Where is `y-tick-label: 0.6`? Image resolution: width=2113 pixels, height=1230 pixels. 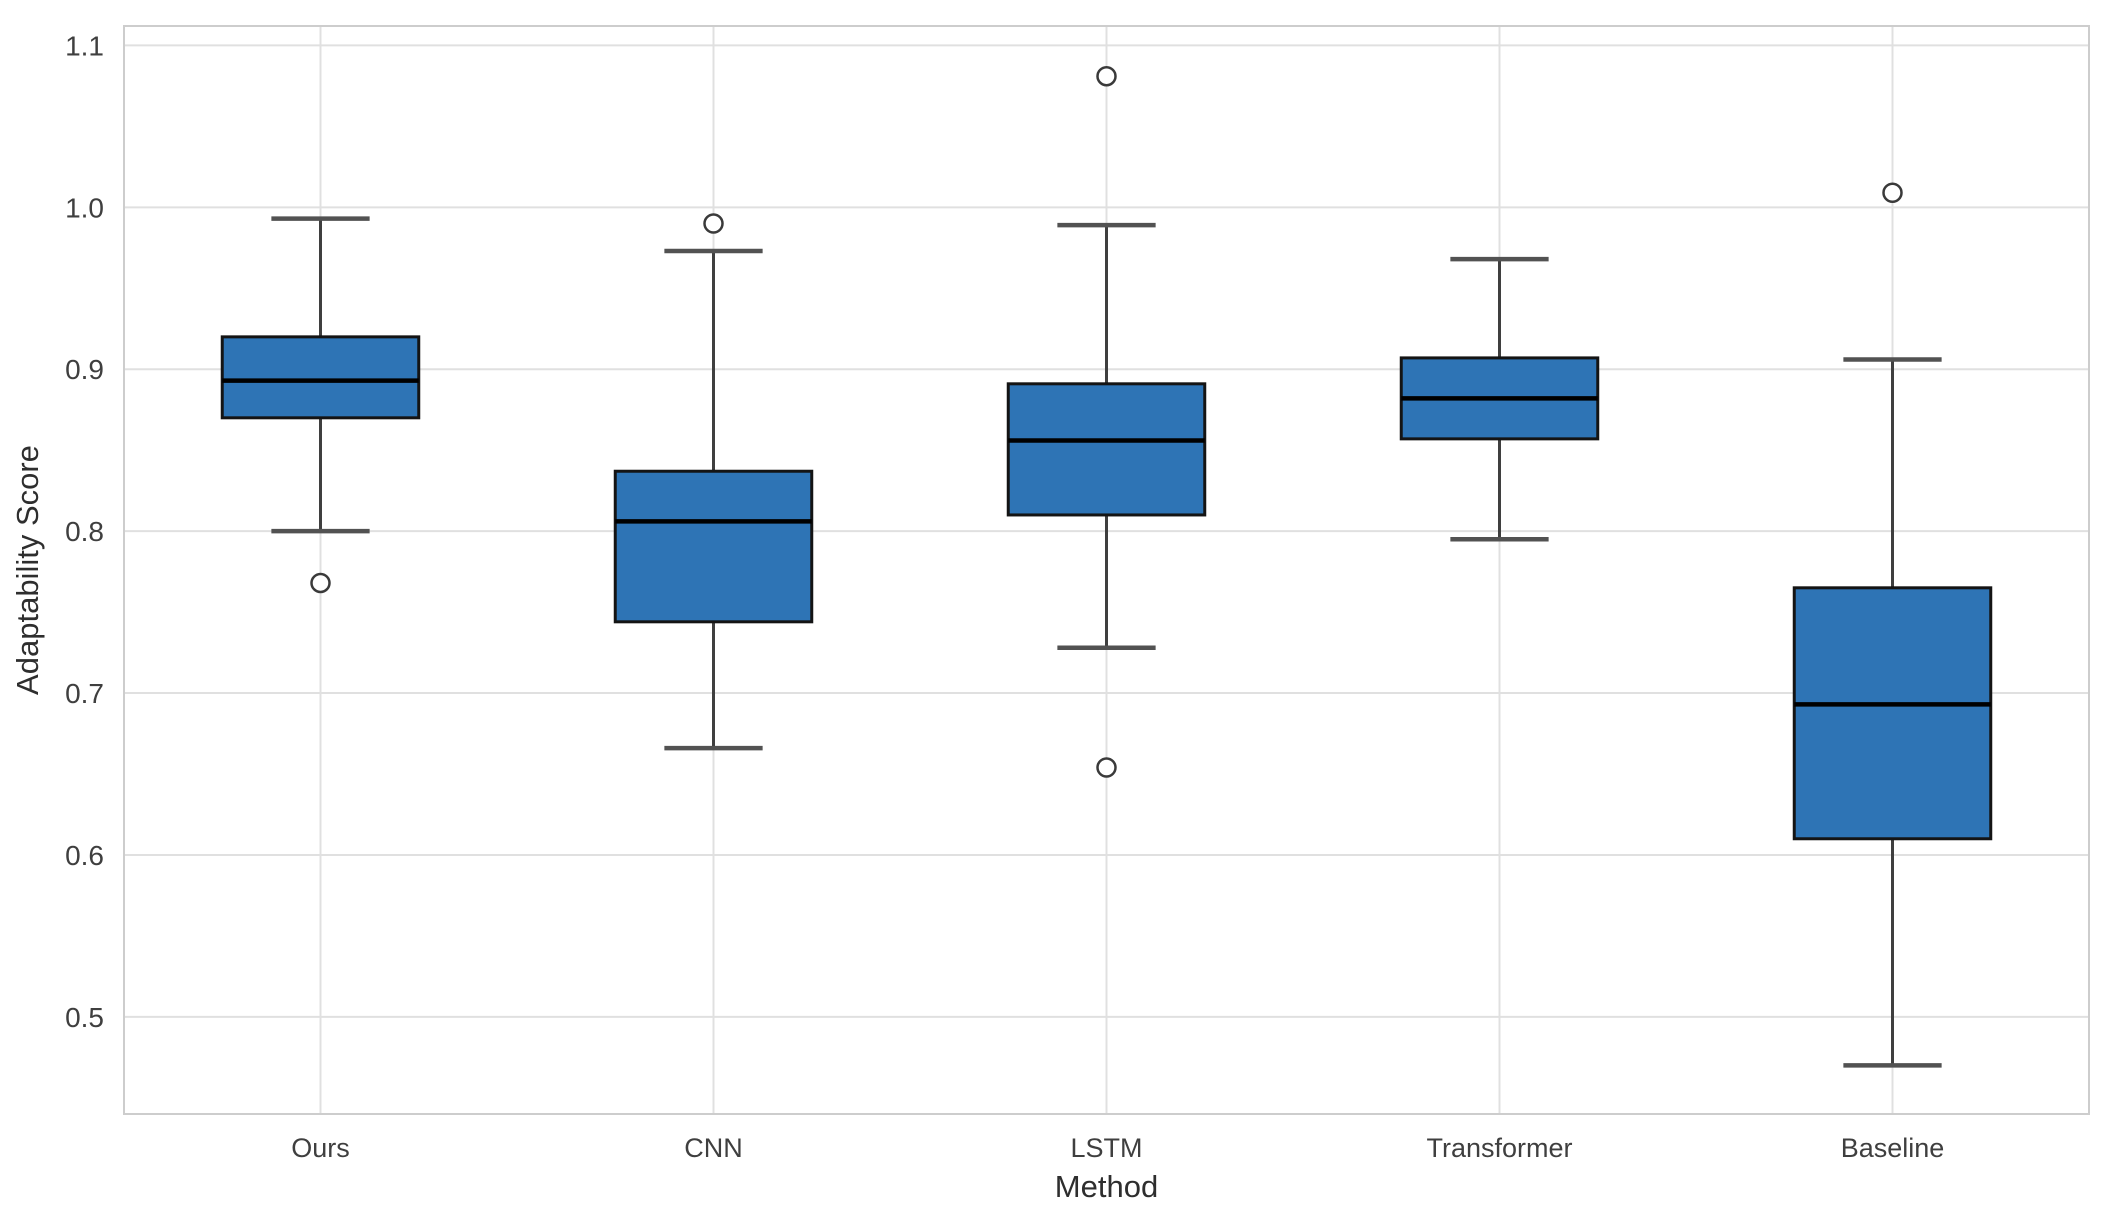 y-tick-label: 0.6 is located at coordinates (84, 855).